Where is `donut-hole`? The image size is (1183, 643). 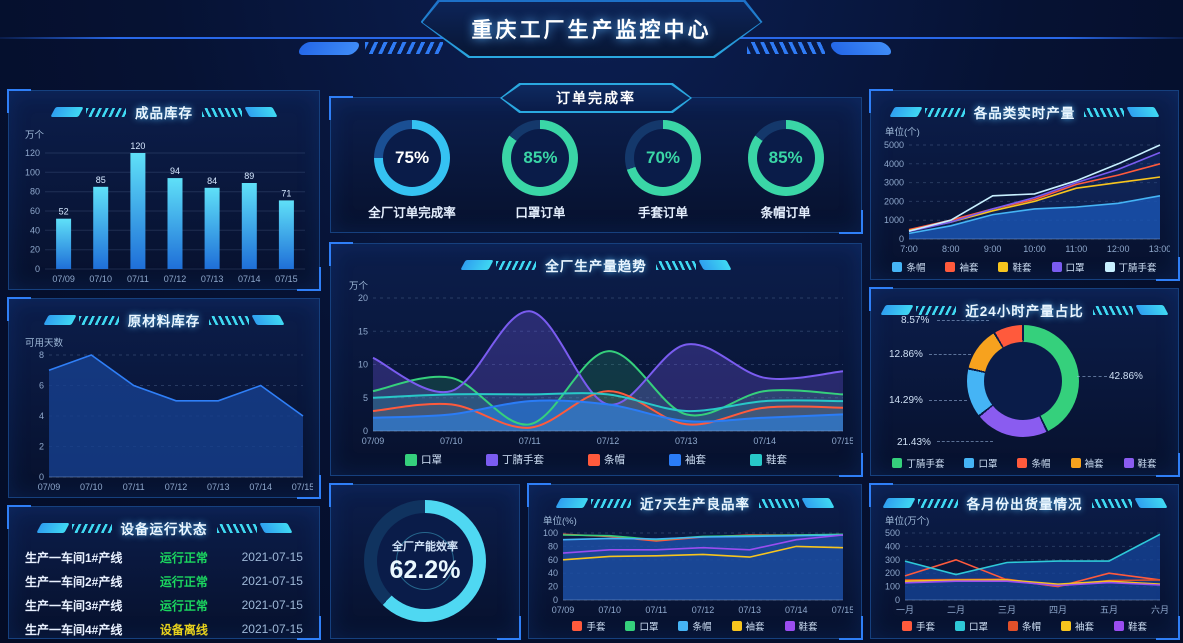
donut-hole is located at coordinates (1023, 381).